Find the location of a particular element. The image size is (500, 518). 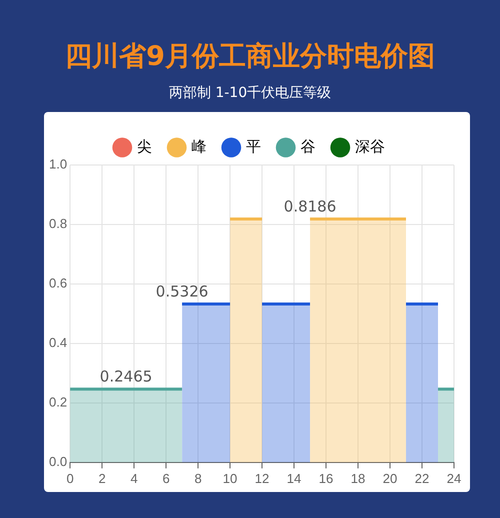

y-tick-label: 0.0 is located at coordinates (58, 461).